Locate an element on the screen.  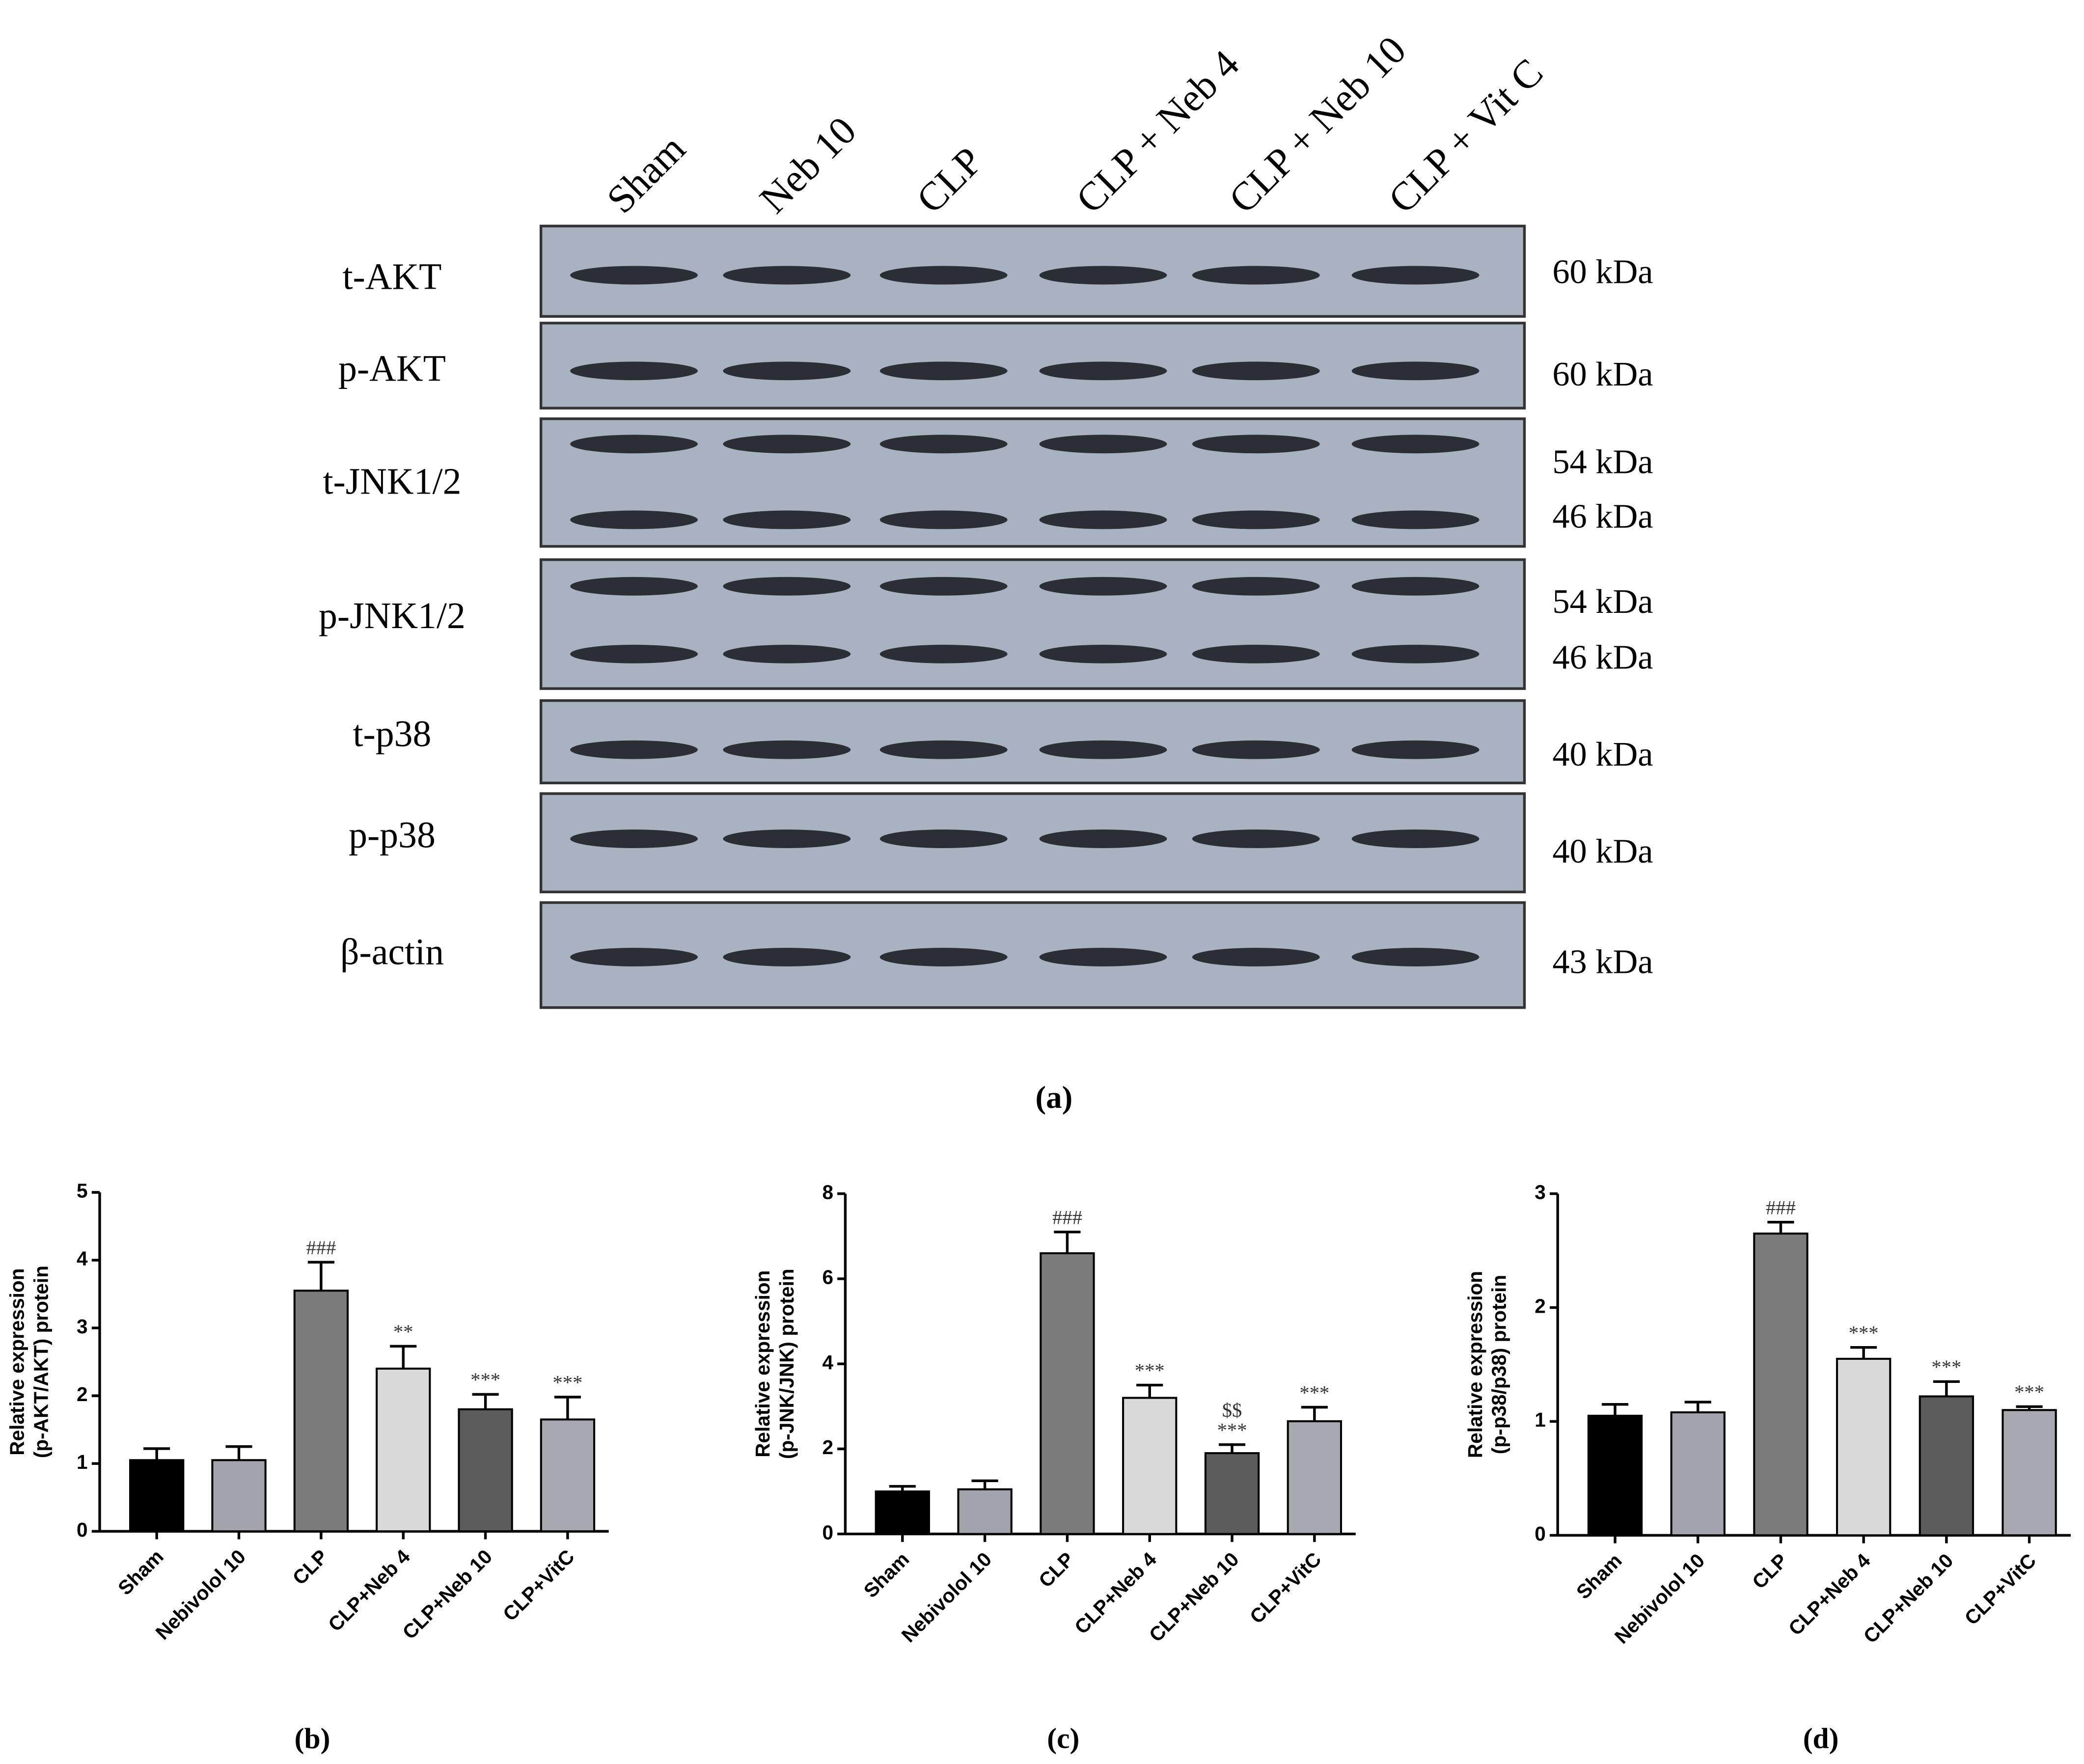
lane-label: CLP + Neb 4 is located at coordinates (1158, 132).